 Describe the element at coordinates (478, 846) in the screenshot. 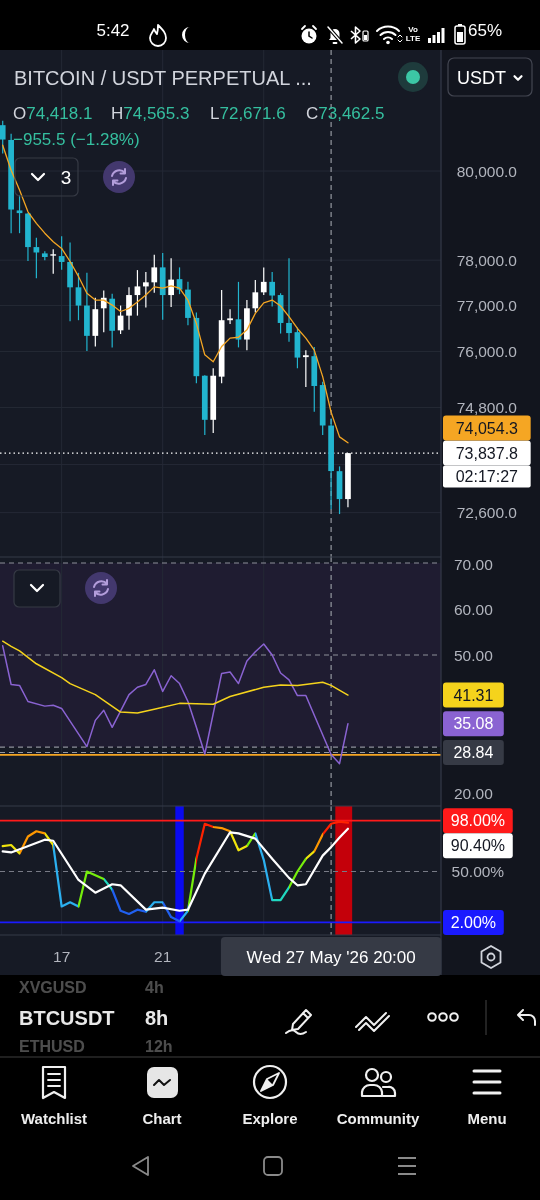

I see `text: 90.40%` at that location.